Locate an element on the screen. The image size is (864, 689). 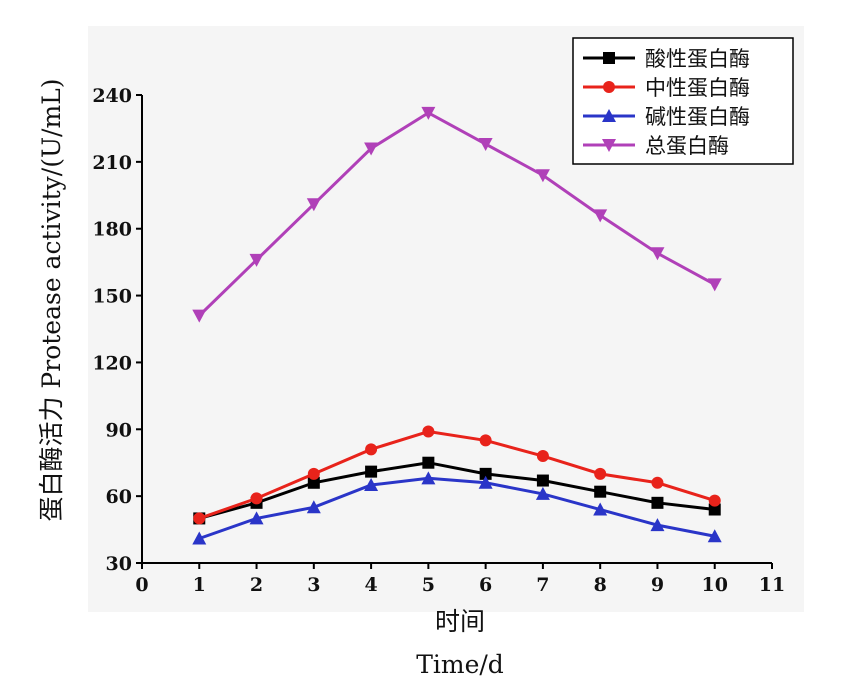
x-tick-label: 4 is located at coordinates (370, 585).